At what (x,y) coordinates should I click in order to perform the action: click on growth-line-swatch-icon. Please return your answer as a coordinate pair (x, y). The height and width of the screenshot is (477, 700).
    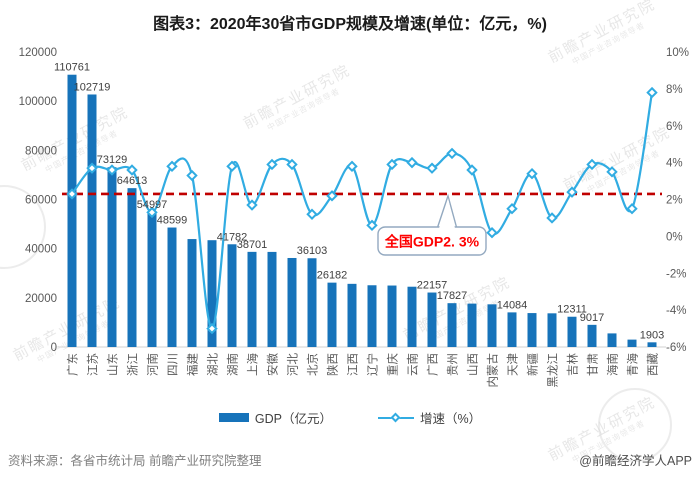
    Looking at the image, I should click on (395, 417).